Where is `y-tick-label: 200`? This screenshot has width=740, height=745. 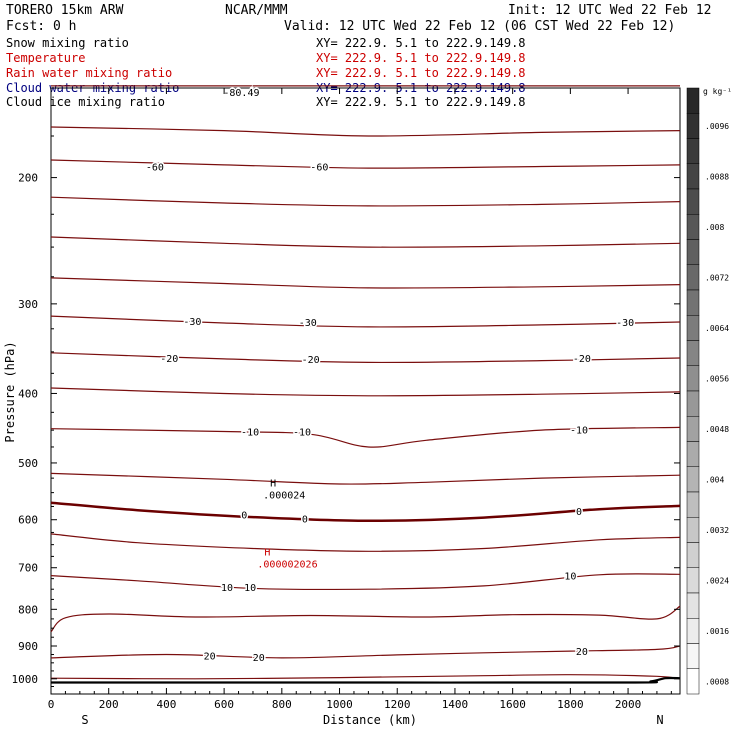
y-tick-label: 200 is located at coordinates (28, 178).